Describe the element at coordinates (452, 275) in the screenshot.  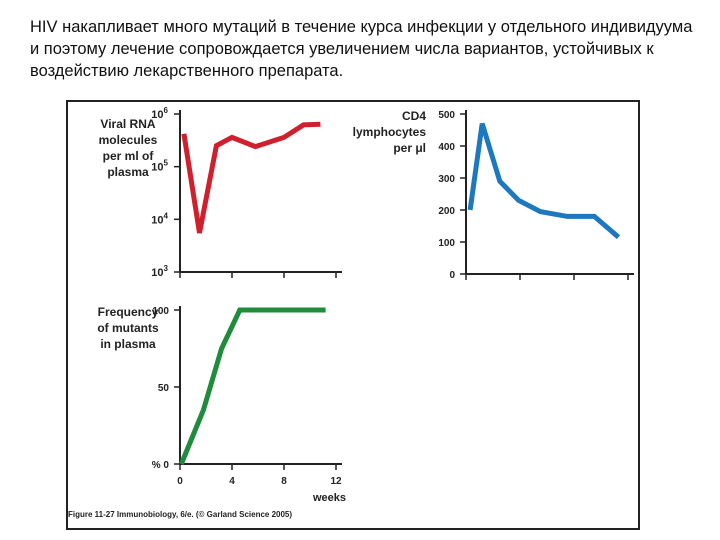
I see `y-tick-label: 0` at that location.